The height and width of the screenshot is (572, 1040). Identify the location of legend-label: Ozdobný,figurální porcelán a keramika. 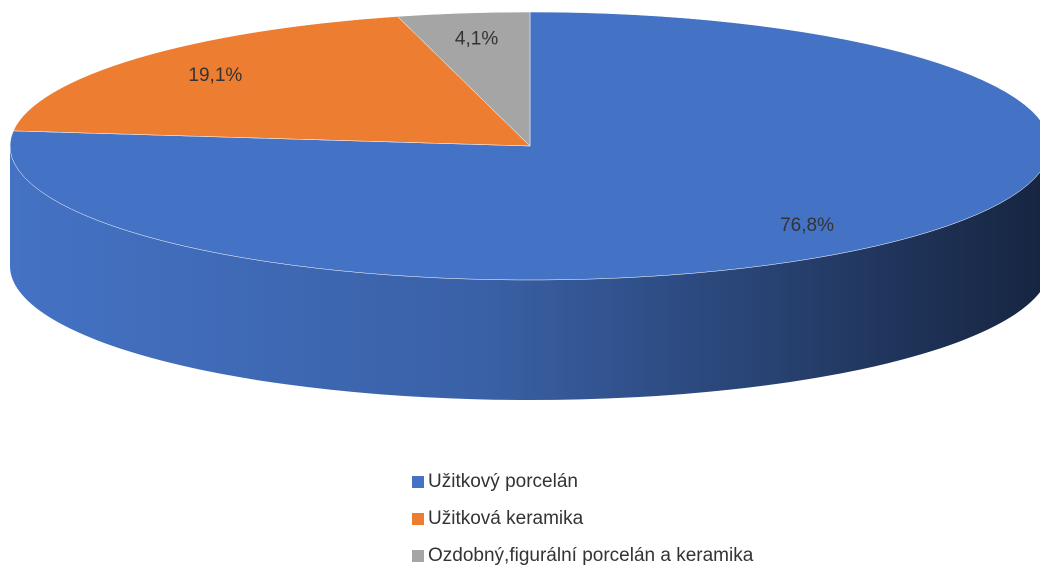
(591, 555).